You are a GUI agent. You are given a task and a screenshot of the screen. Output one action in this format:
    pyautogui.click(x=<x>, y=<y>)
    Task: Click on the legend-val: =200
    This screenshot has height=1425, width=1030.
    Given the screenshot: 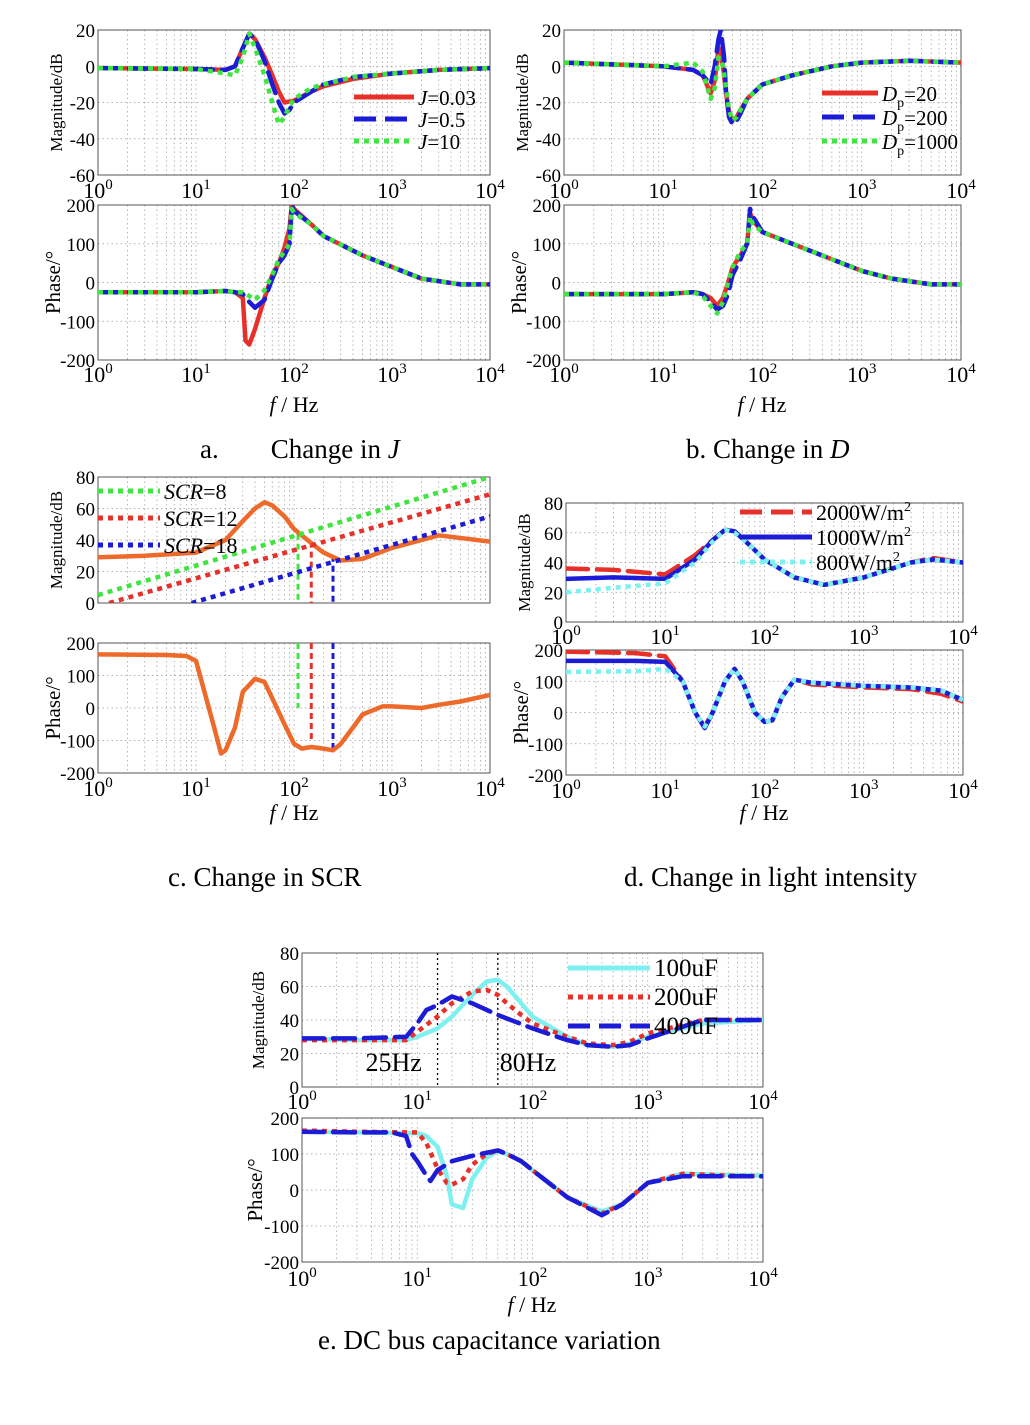 What is the action you would take?
    pyautogui.click(x=925, y=118)
    